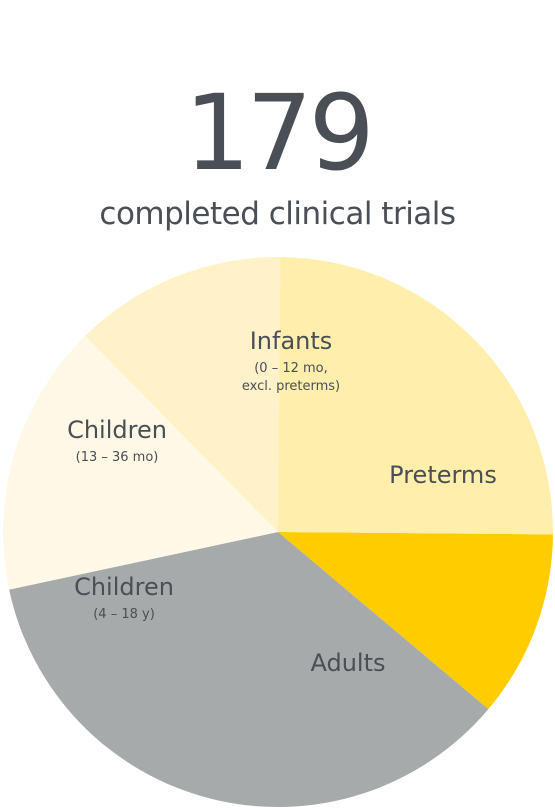  Describe the element at coordinates (277, 214) in the screenshot. I see `trial-count-caption: completed clinical trials` at that location.